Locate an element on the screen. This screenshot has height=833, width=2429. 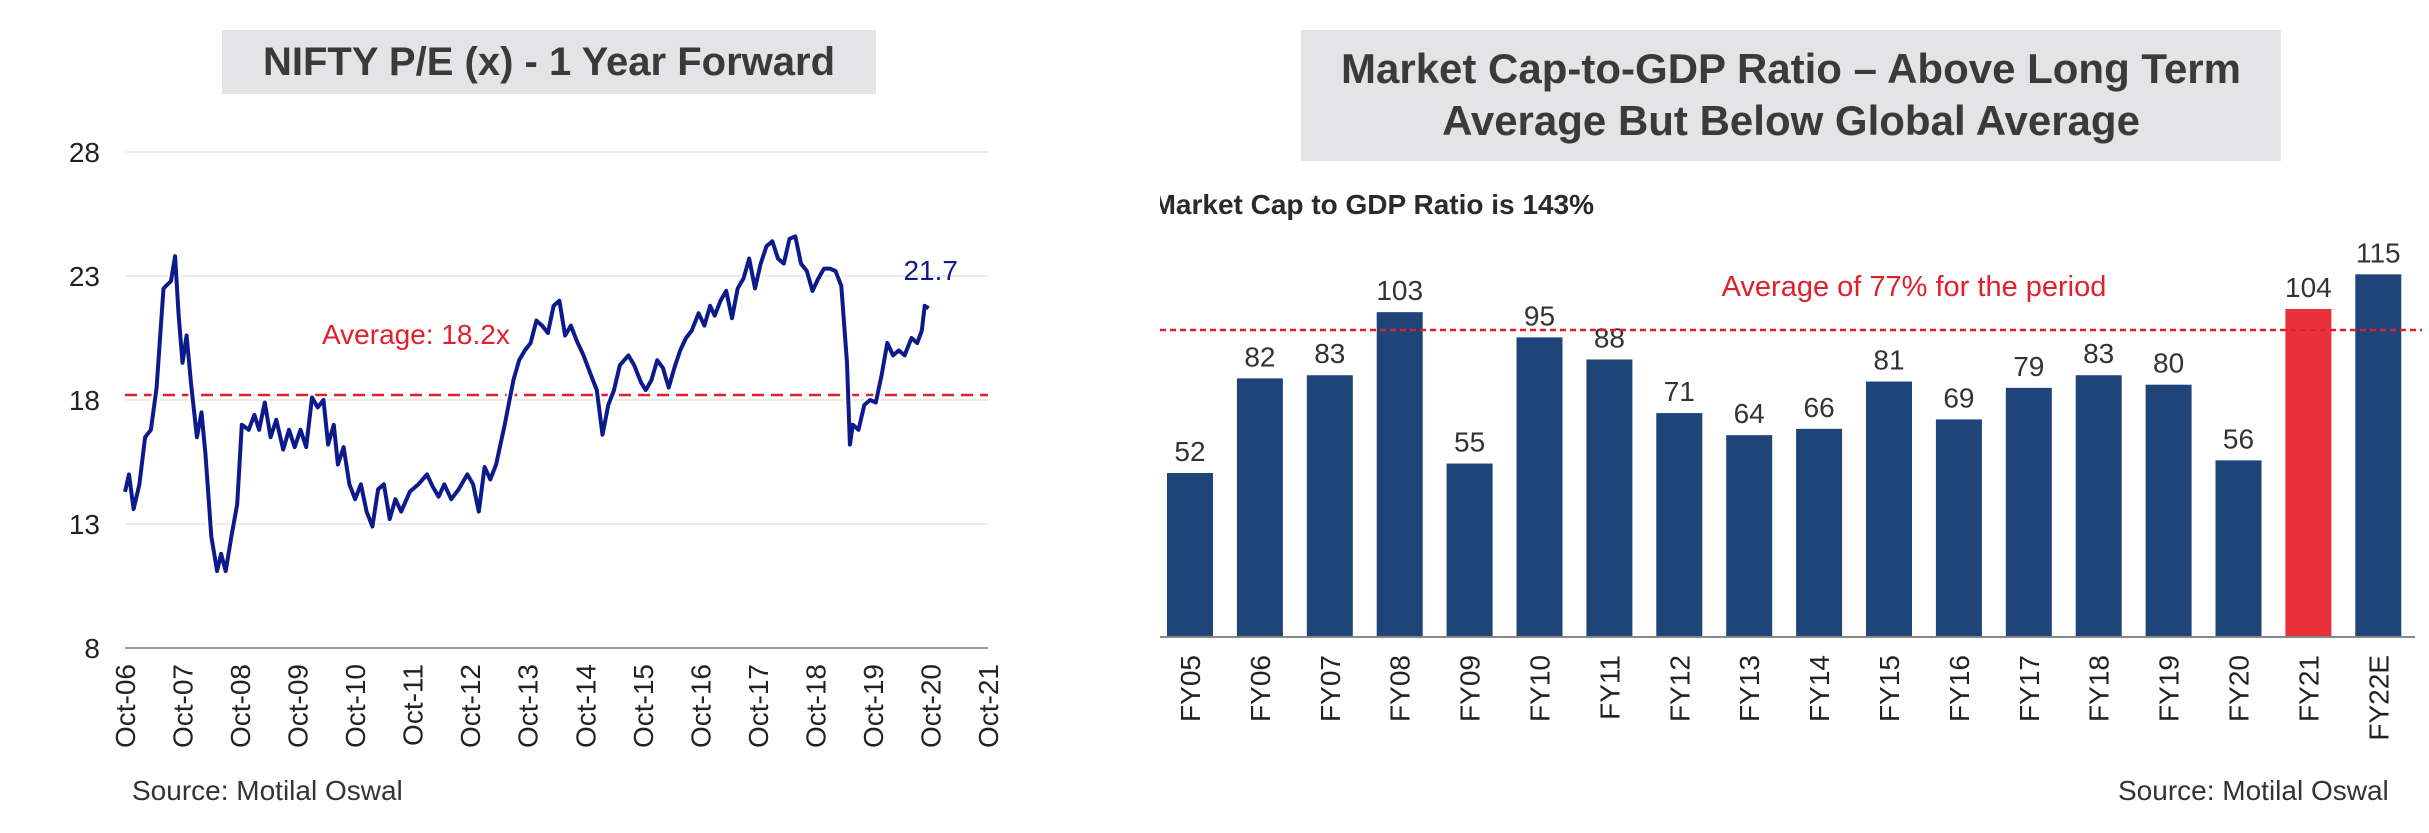
x-category-label: FY12 is located at coordinates (1679, 688).